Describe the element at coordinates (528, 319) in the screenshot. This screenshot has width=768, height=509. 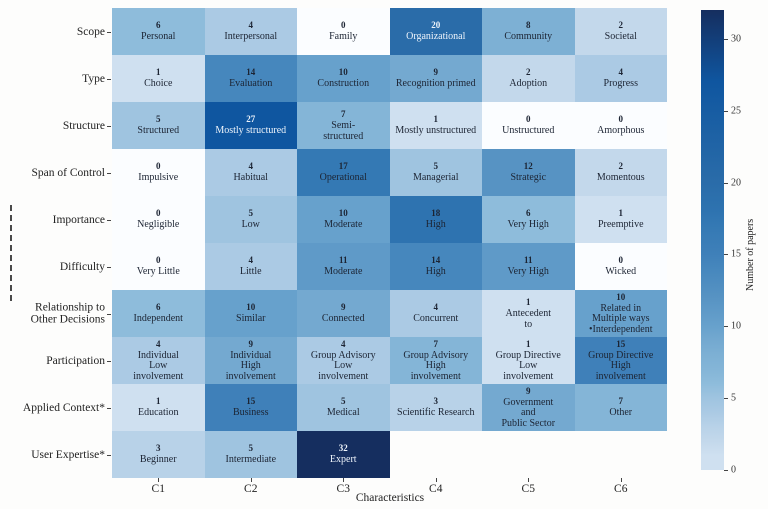
I see `cell-label: Antecedent to` at that location.